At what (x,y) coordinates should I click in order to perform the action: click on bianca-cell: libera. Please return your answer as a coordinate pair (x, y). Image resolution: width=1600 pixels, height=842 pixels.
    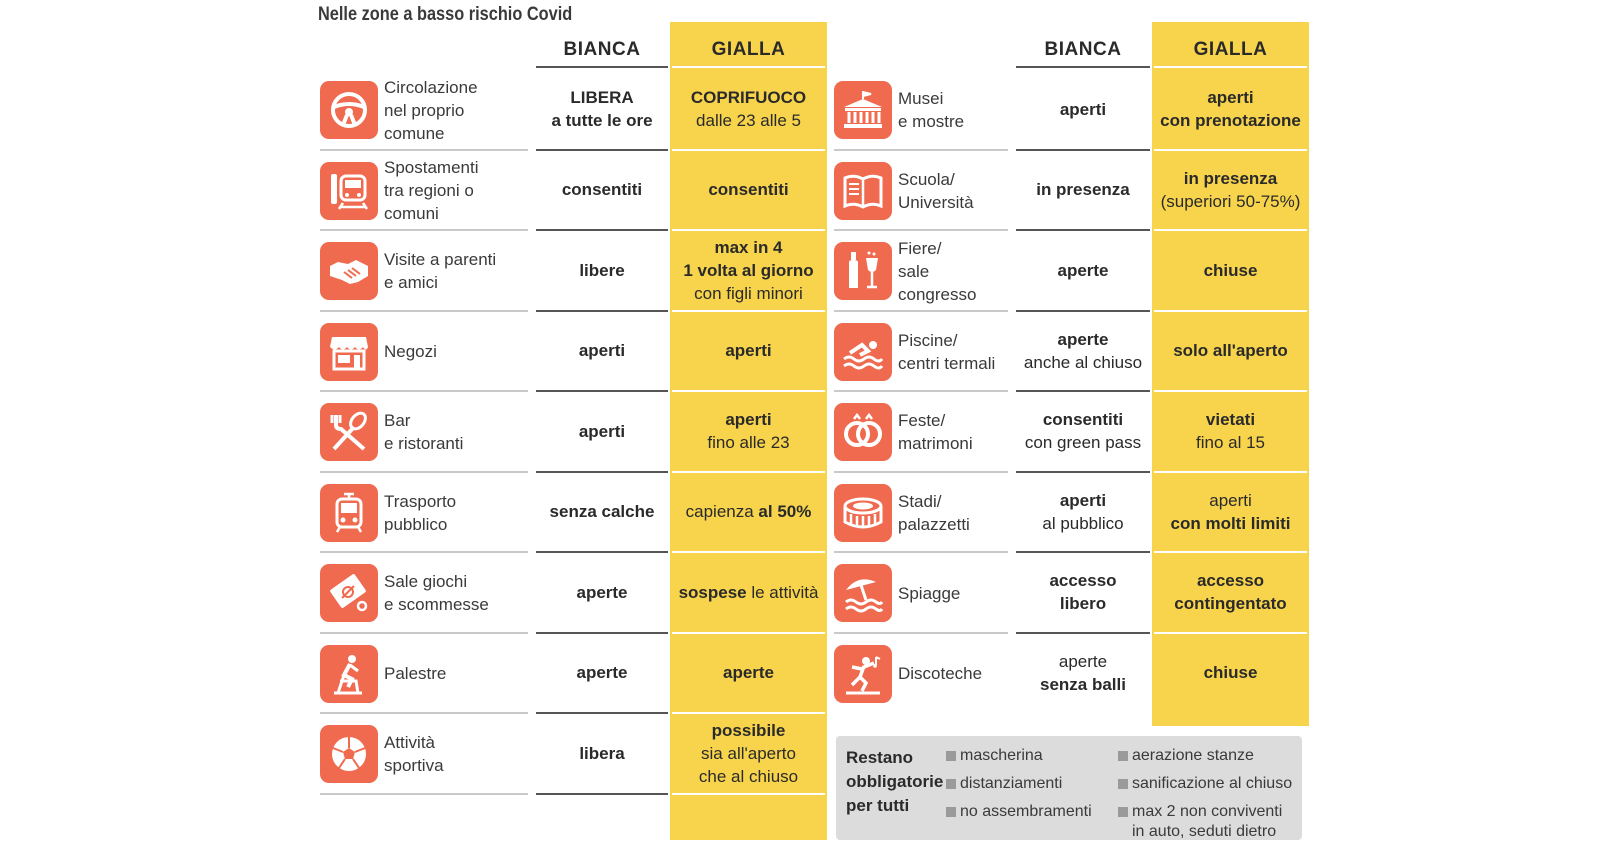
    Looking at the image, I should click on (602, 753).